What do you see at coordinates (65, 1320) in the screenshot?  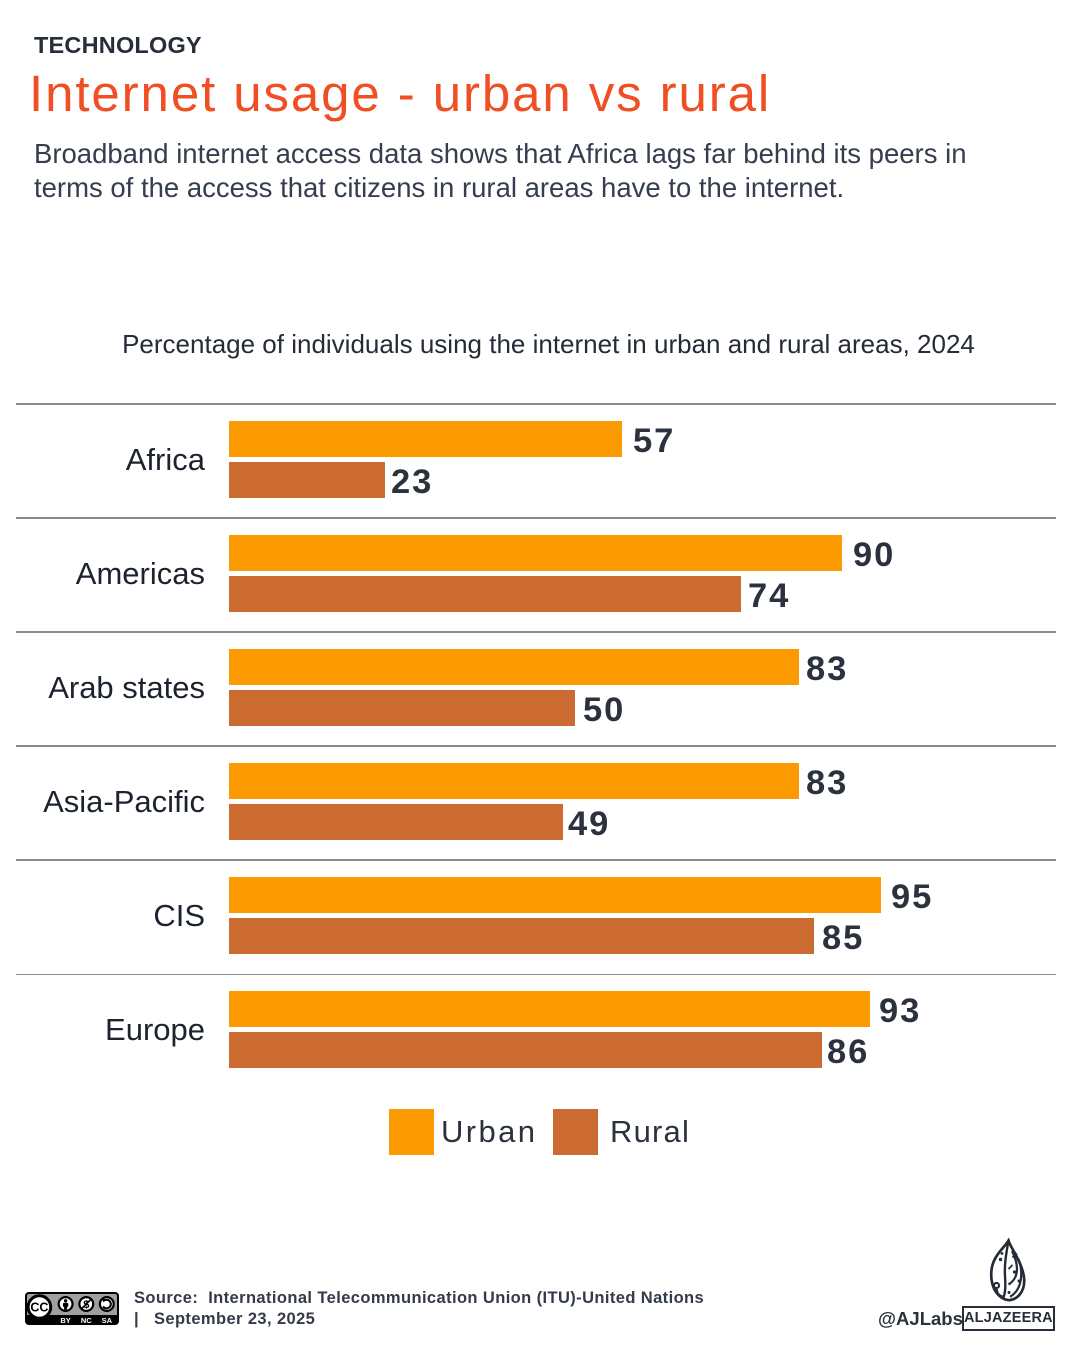 I see `svg-text: BY` at bounding box center [65, 1320].